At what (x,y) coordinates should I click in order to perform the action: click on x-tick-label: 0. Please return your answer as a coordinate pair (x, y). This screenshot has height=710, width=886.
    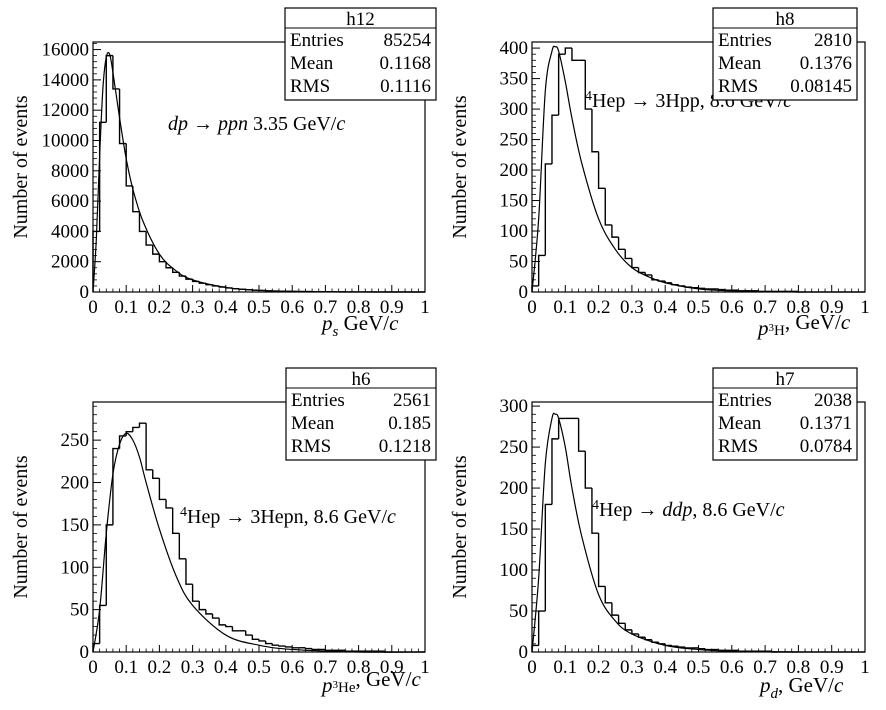
    Looking at the image, I should click on (532, 307).